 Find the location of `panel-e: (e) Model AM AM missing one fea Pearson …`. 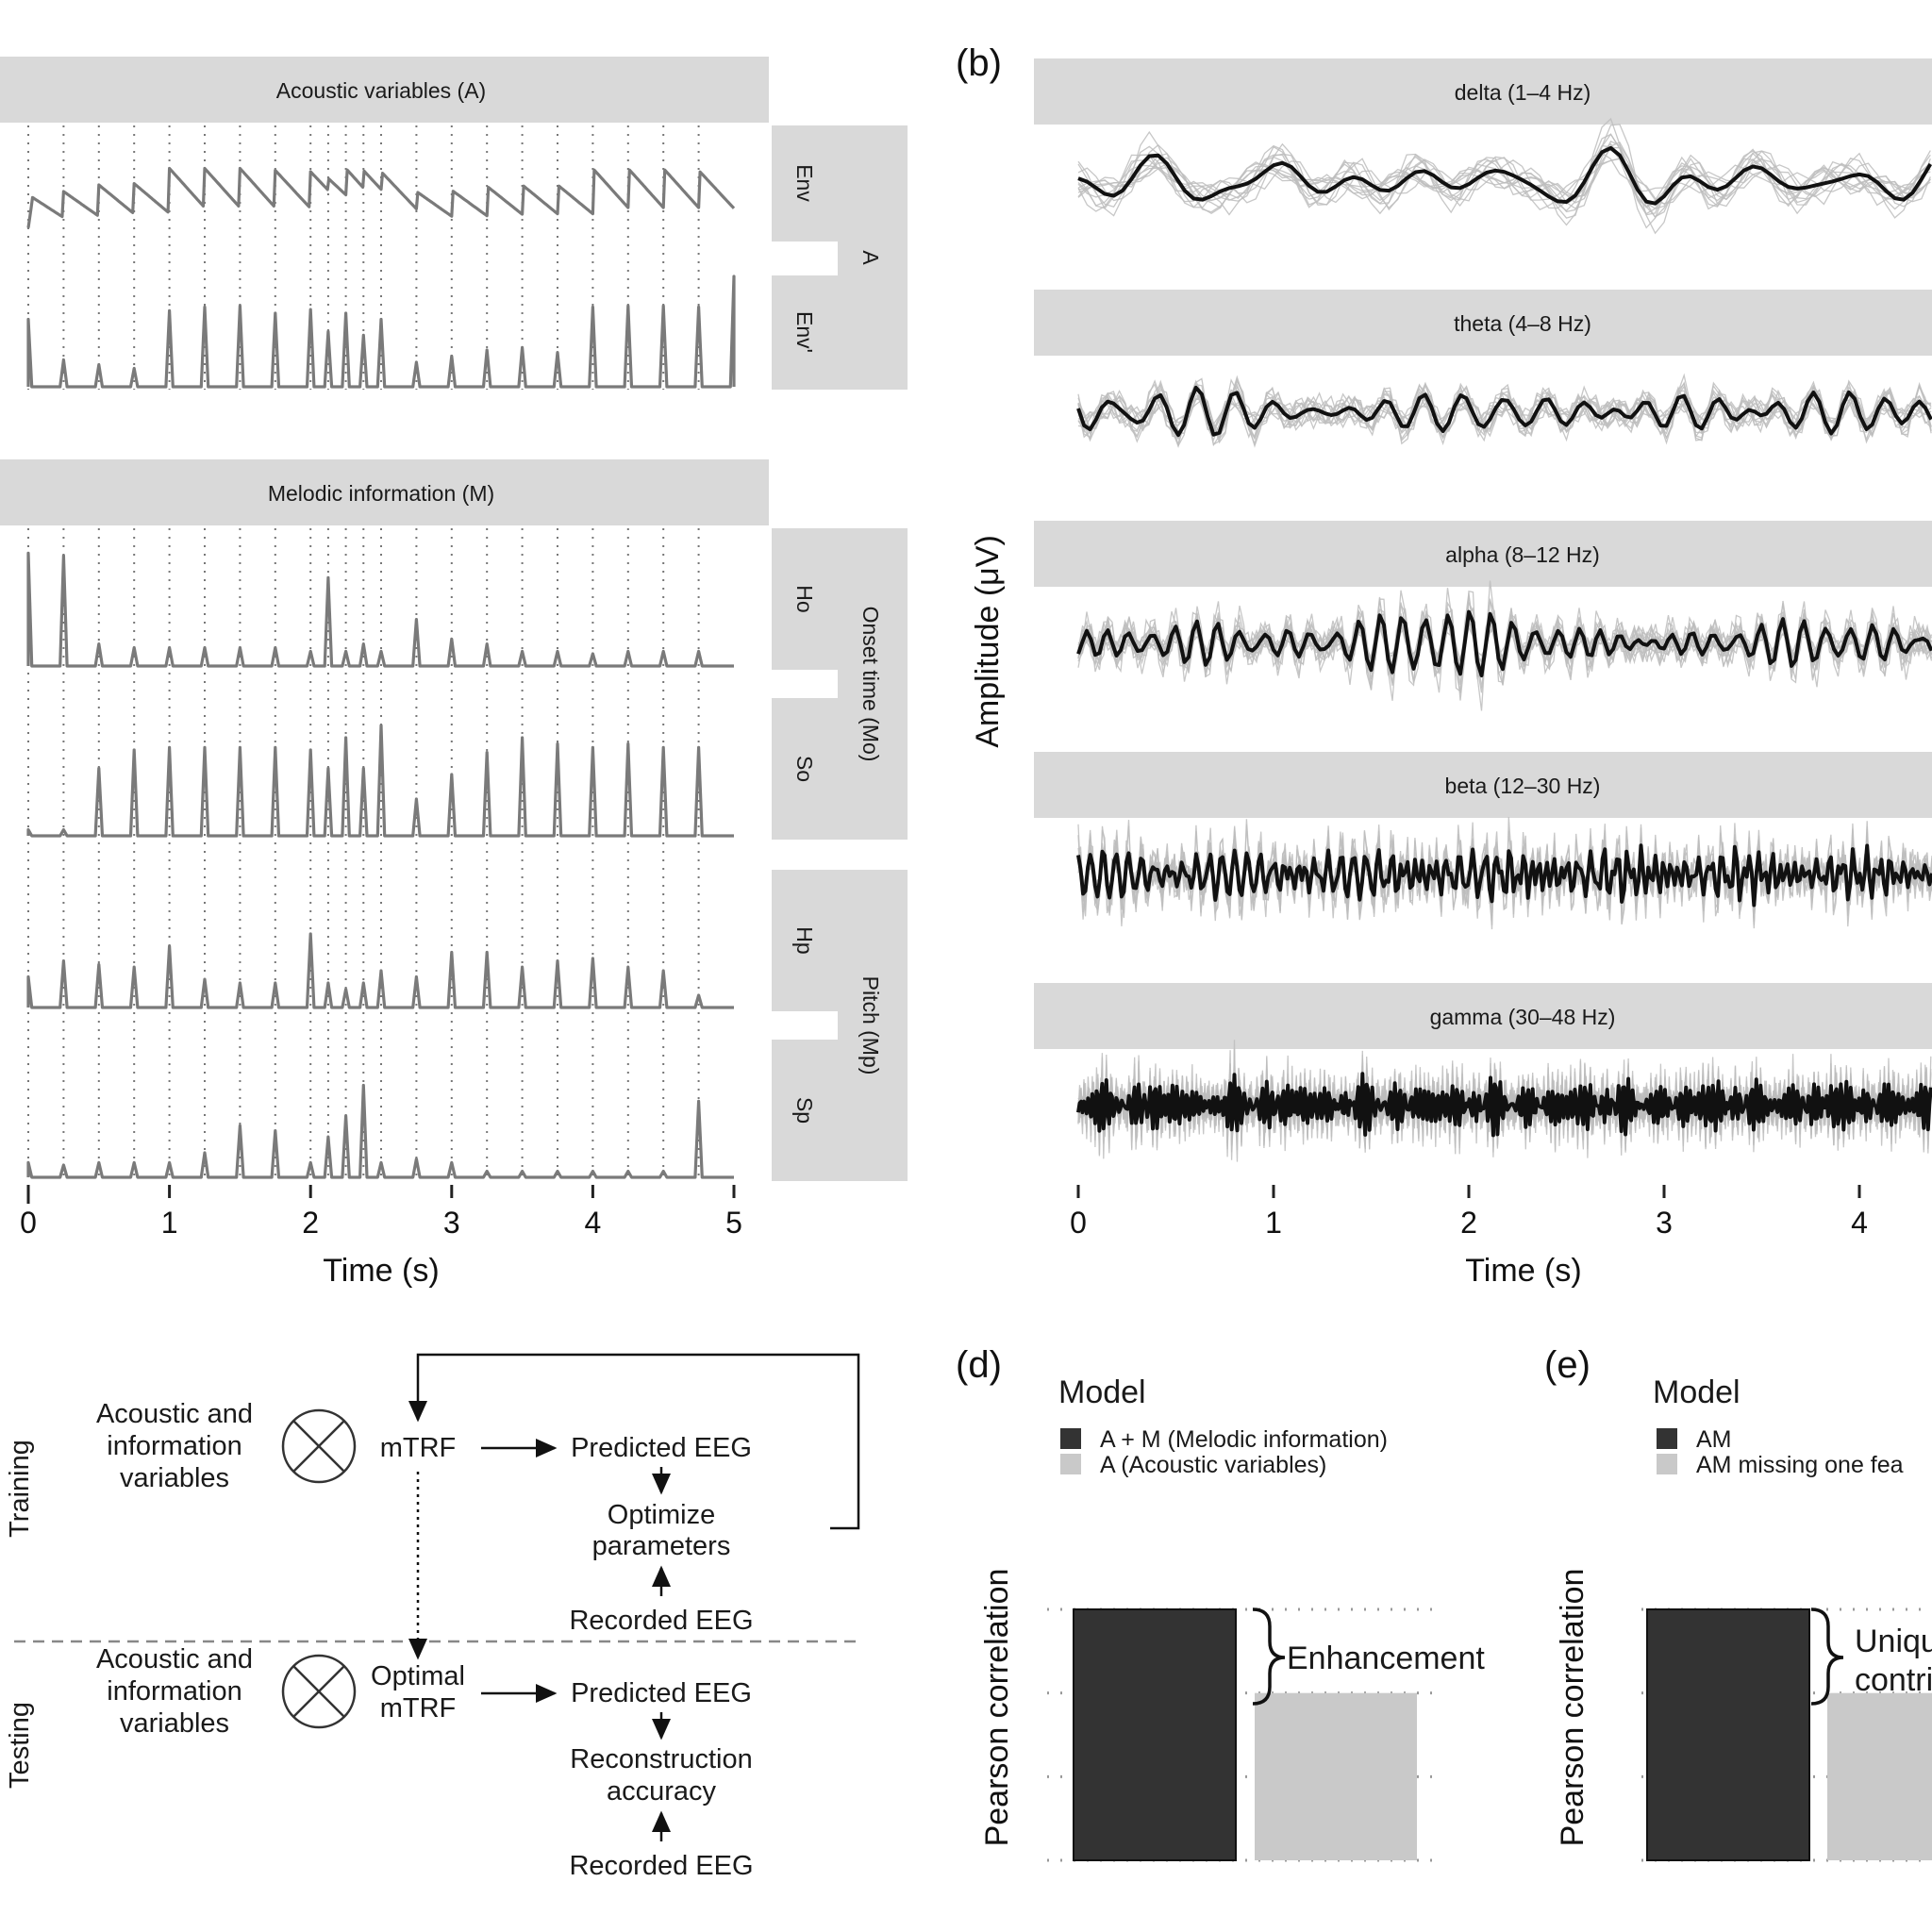

panel-e: (e) Model AM AM missing one fea Pearson … is located at coordinates (1738, 1603).